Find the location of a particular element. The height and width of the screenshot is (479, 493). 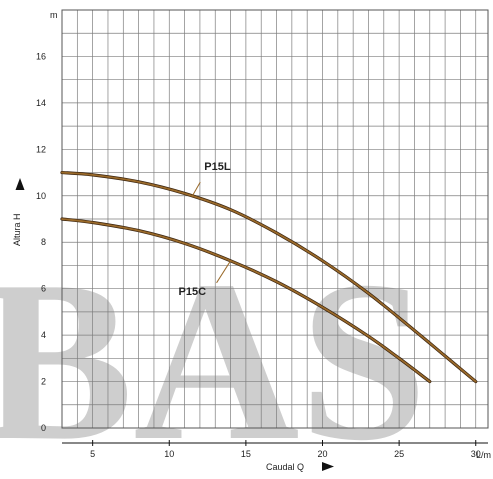

y-tick-label: 14 is located at coordinates (41, 103).